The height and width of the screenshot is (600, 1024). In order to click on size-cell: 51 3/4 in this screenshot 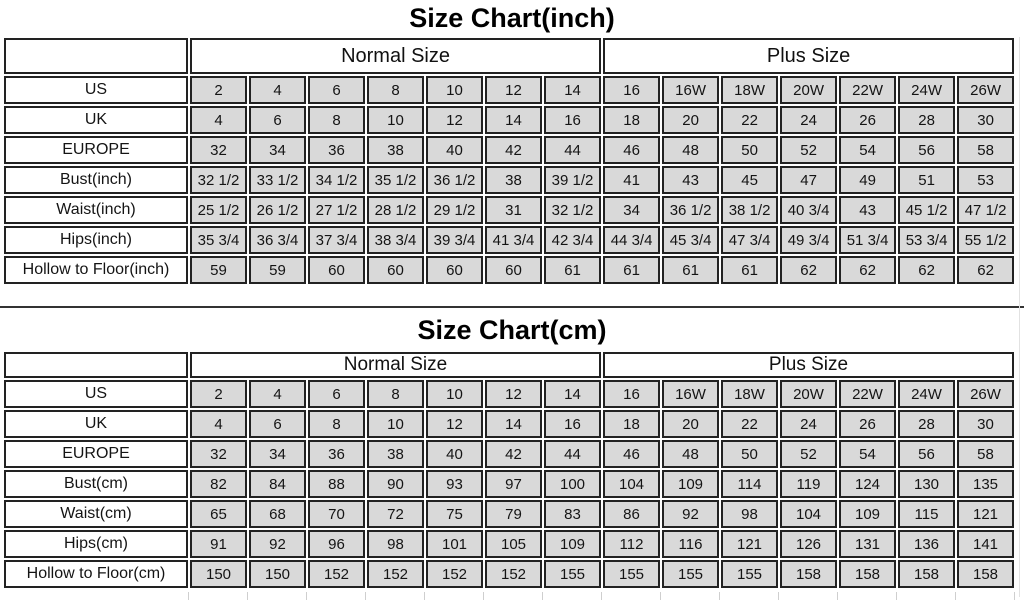, I will do `click(868, 240)`.